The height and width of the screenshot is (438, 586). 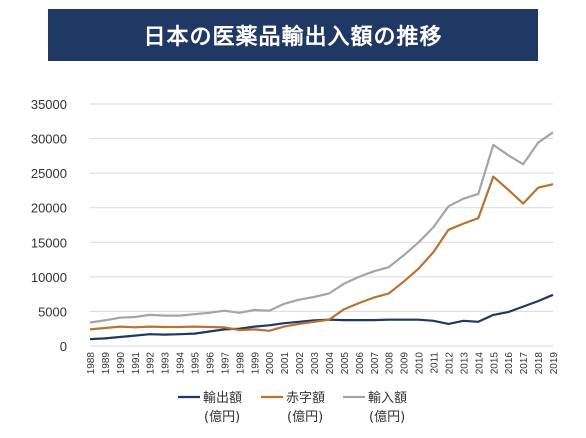 I want to click on x-tick-label: 2007, so click(x=375, y=363).